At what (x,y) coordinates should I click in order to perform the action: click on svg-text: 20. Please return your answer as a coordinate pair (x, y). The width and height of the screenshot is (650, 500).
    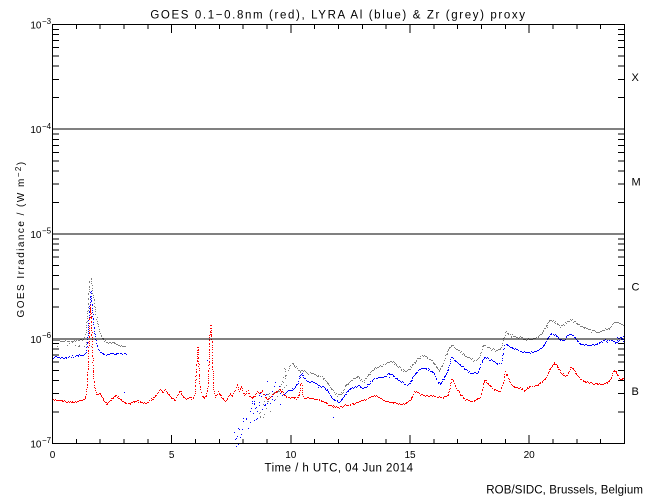
    Looking at the image, I should click on (530, 455).